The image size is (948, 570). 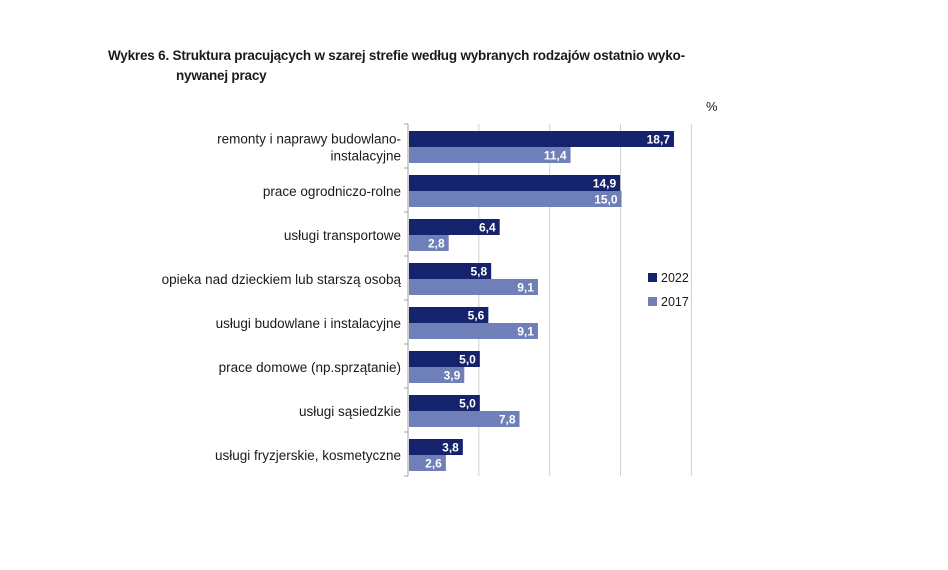 I want to click on category-label: usługi fryzjerskie, kosmetyczne, so click(x=308, y=455).